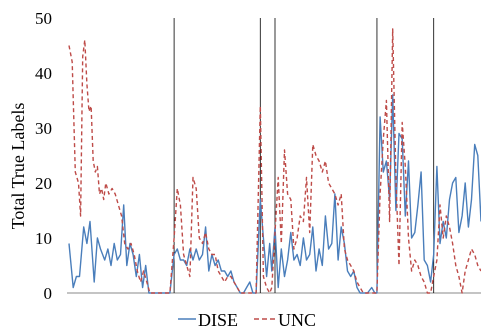 Image resolution: width=481 pixels, height=329 pixels. What do you see at coordinates (297, 319) in the screenshot?
I see `legend-label-unc: UNC` at bounding box center [297, 319].